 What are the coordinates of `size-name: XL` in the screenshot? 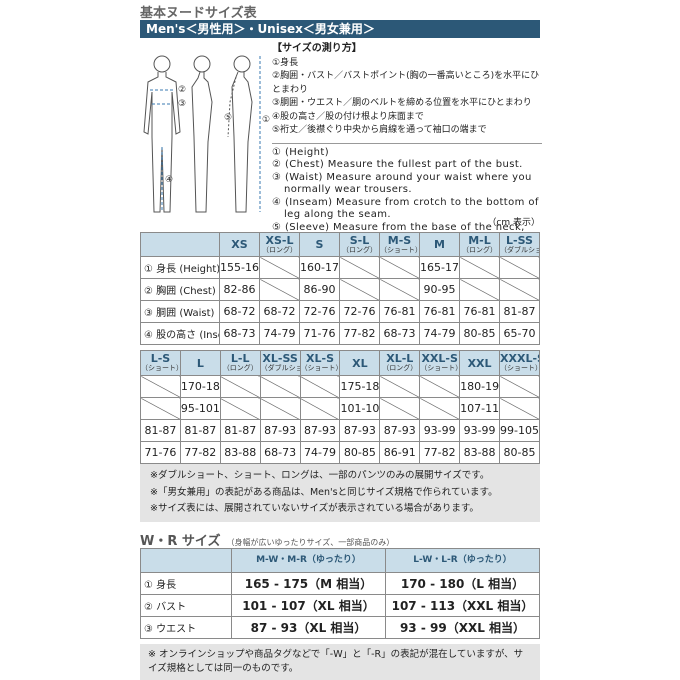 It's located at (360, 363).